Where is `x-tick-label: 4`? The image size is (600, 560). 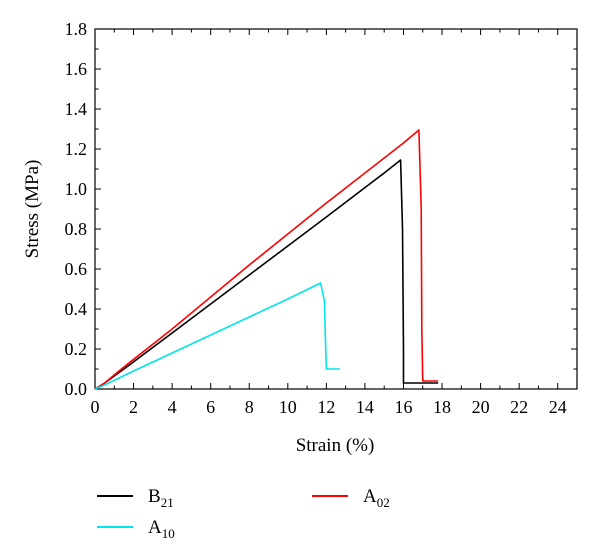
x-tick-label: 4 is located at coordinates (172, 407).